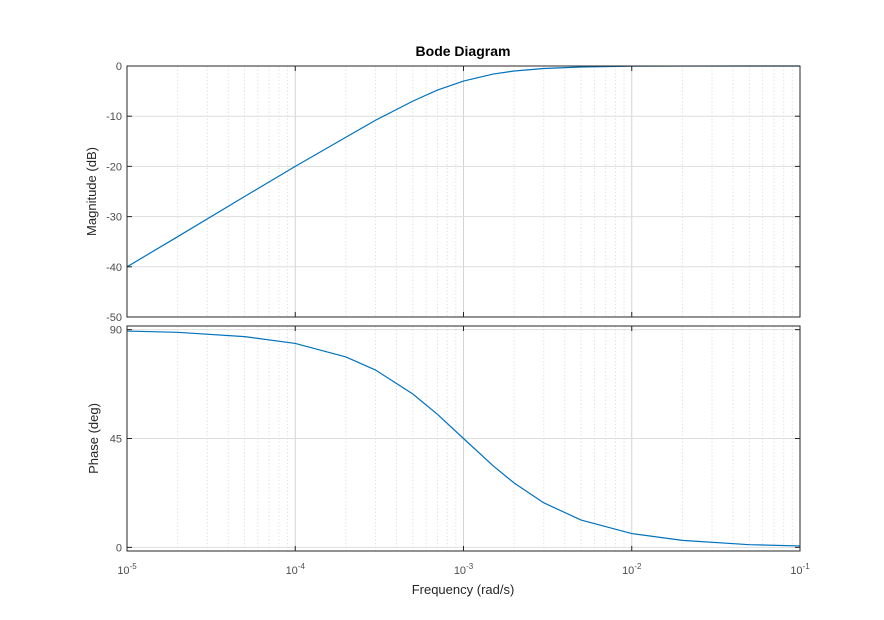  I want to click on x-tick-label: 10⁻³, so click(464, 569).